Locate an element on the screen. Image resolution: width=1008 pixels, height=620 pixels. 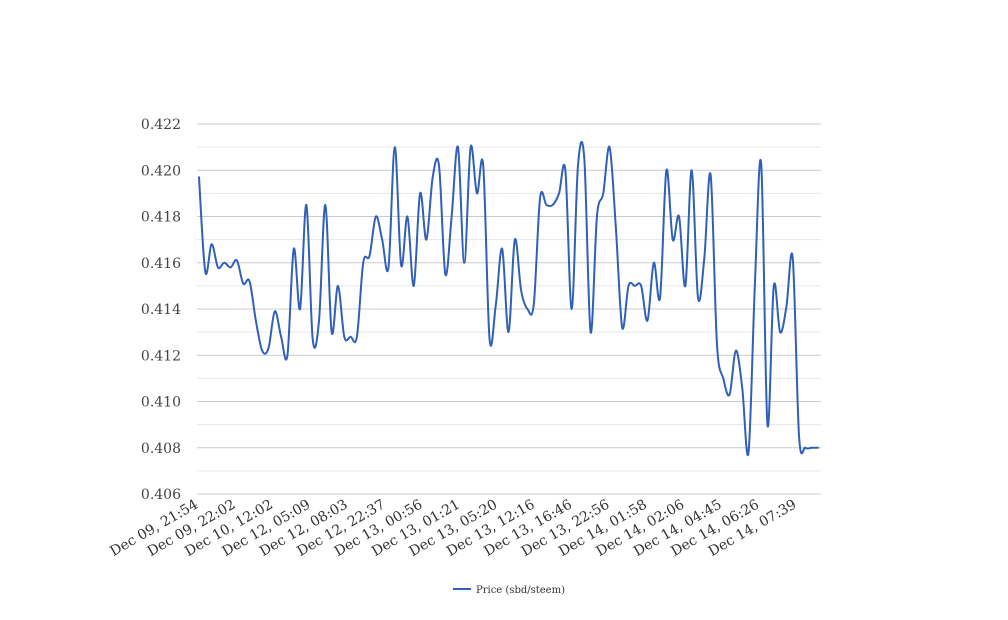
y-tick-label: 0.416 is located at coordinates (161, 264).